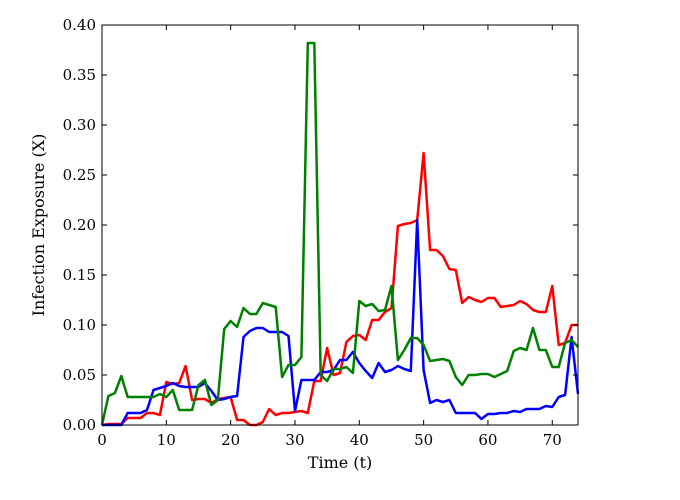 The height and width of the screenshot is (500, 680). Describe the element at coordinates (79, 325) in the screenshot. I see `y-tick-label: 0.10` at that location.